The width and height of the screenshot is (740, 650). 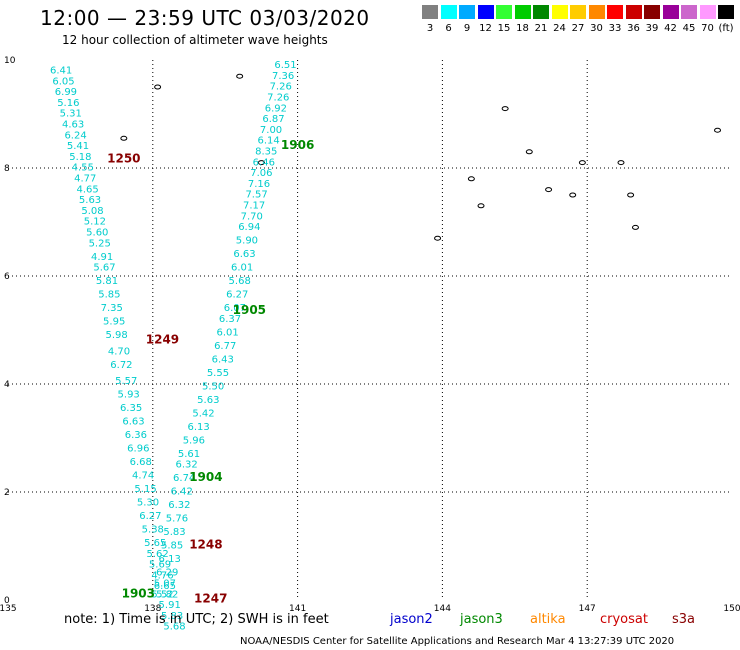 What do you see at coordinates (442, 609) in the screenshot?
I see `lon-tick-label: 144` at bounding box center [442, 609].